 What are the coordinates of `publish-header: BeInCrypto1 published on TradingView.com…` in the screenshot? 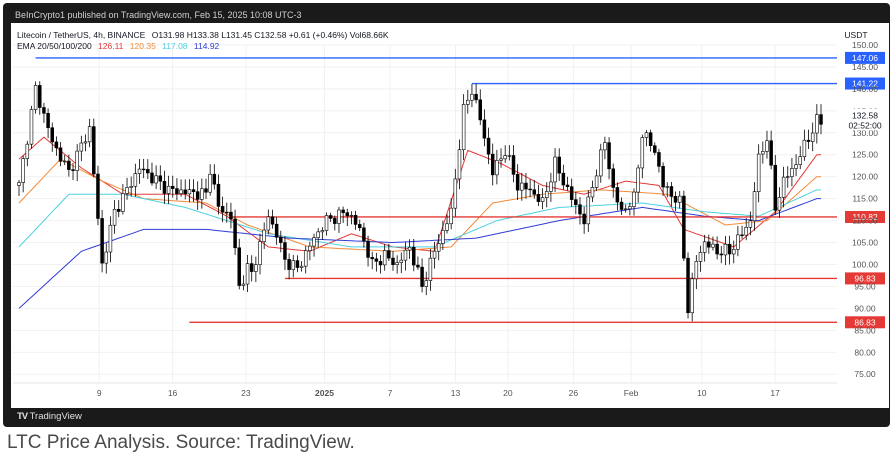 It's located at (158, 15).